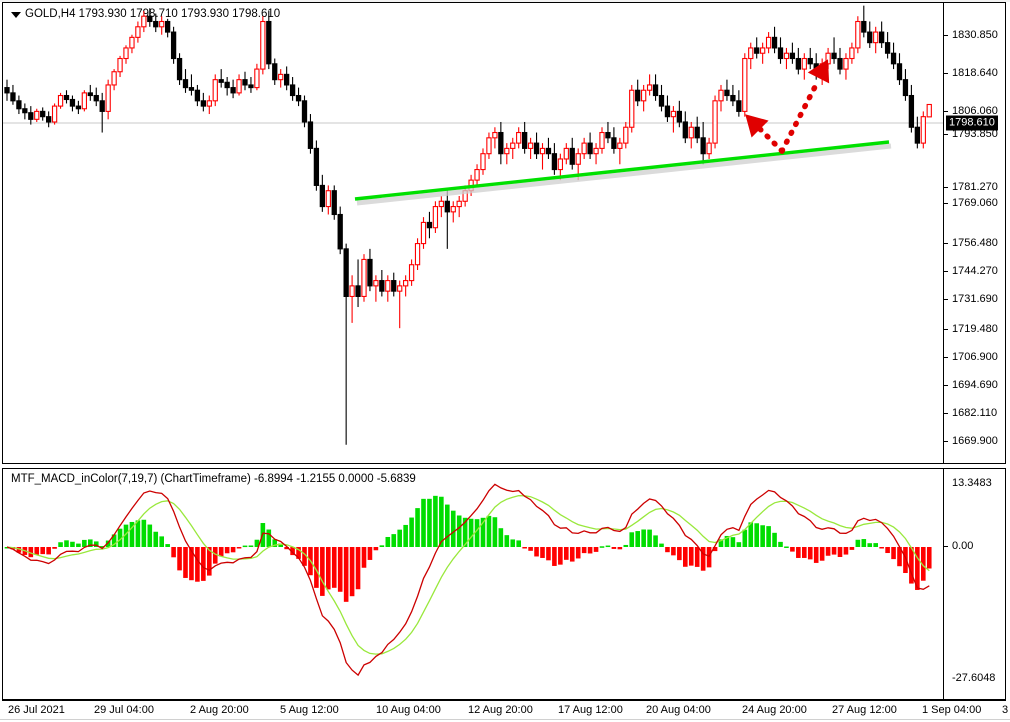 The height and width of the screenshot is (722, 1010). I want to click on price-axis-label: 1818.640, so click(975, 73).